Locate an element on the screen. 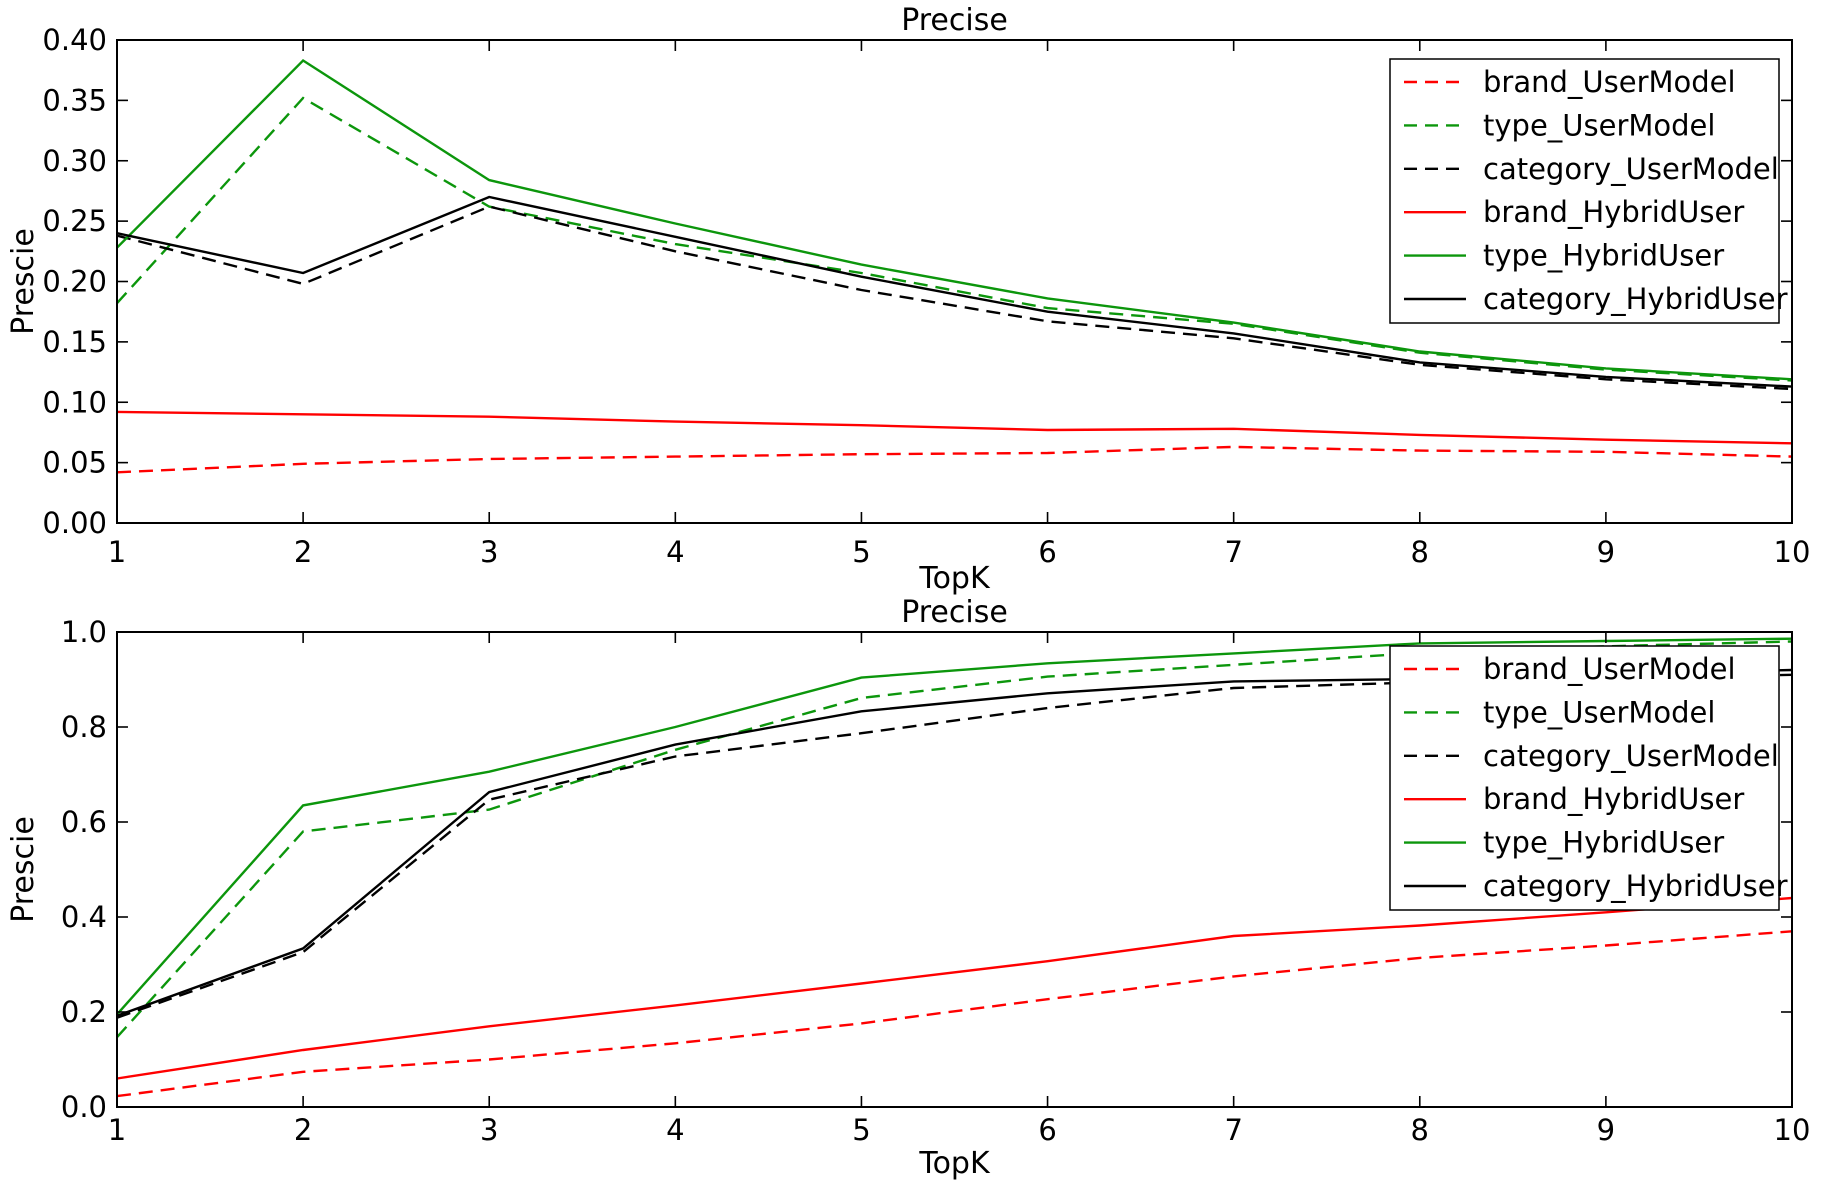 The height and width of the screenshot is (1190, 1830). y-tick-label: 1.0 is located at coordinates (84, 632).